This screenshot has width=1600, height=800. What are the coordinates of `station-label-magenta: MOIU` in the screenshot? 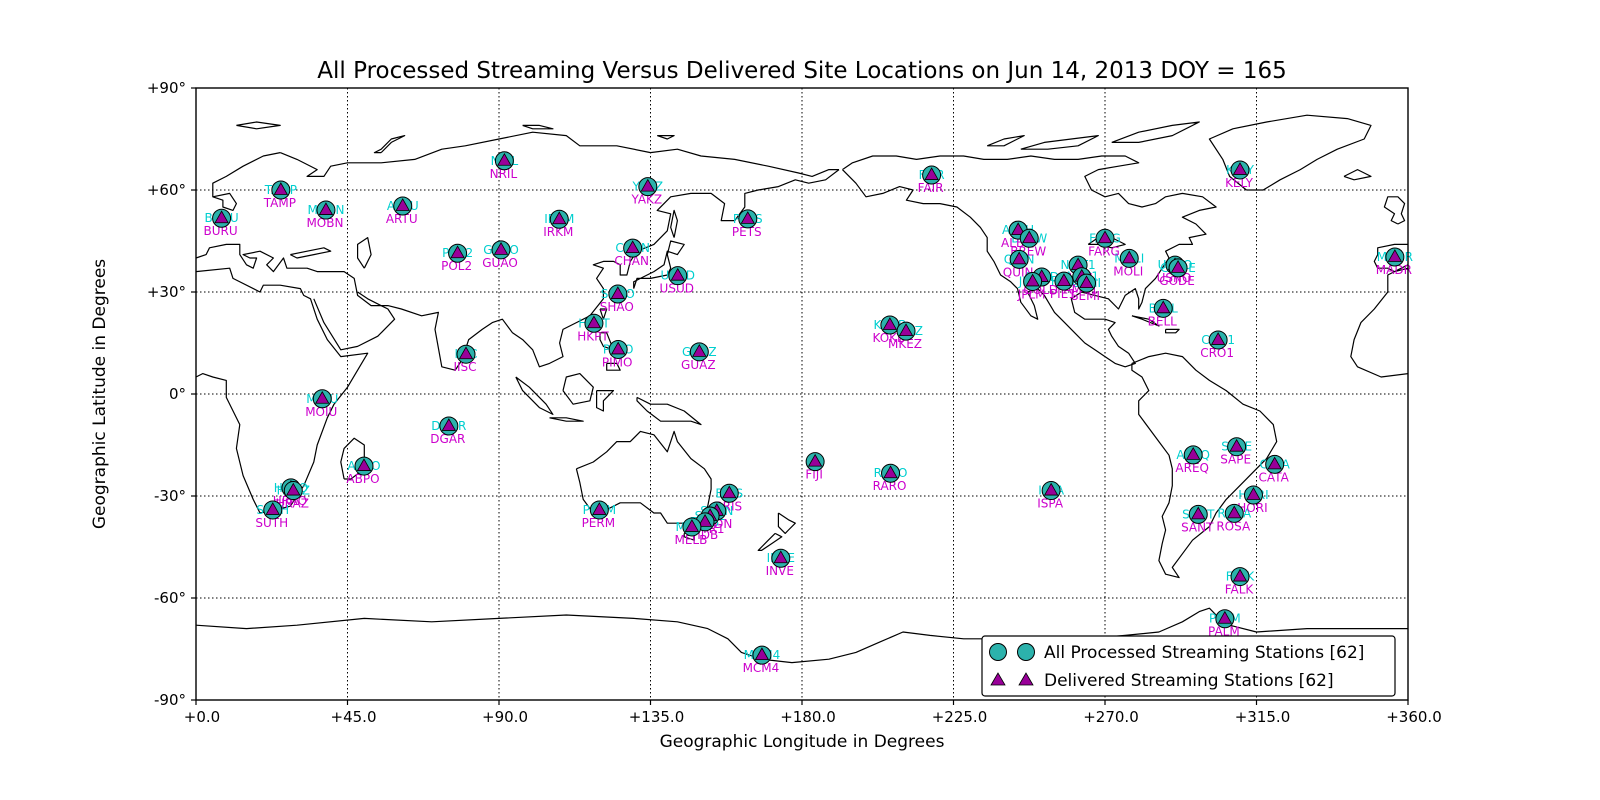 It's located at (321, 412).